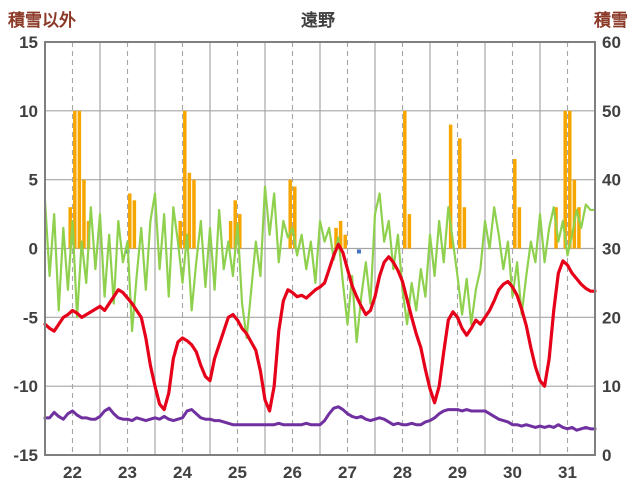 Image resolution: width=636 pixels, height=501 pixels. What do you see at coordinates (567, 472) in the screenshot?
I see `x-tick-label: 31` at bounding box center [567, 472].